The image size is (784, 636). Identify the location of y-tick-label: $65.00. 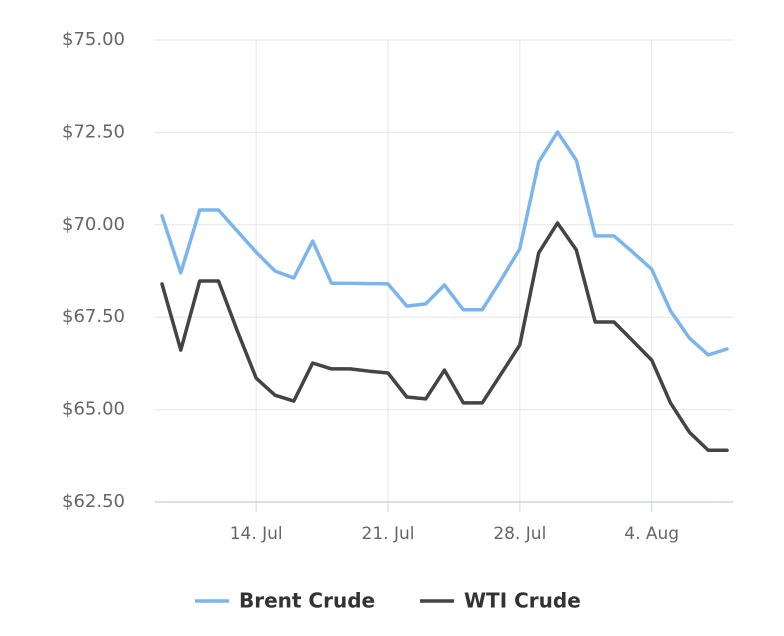
(93, 409).